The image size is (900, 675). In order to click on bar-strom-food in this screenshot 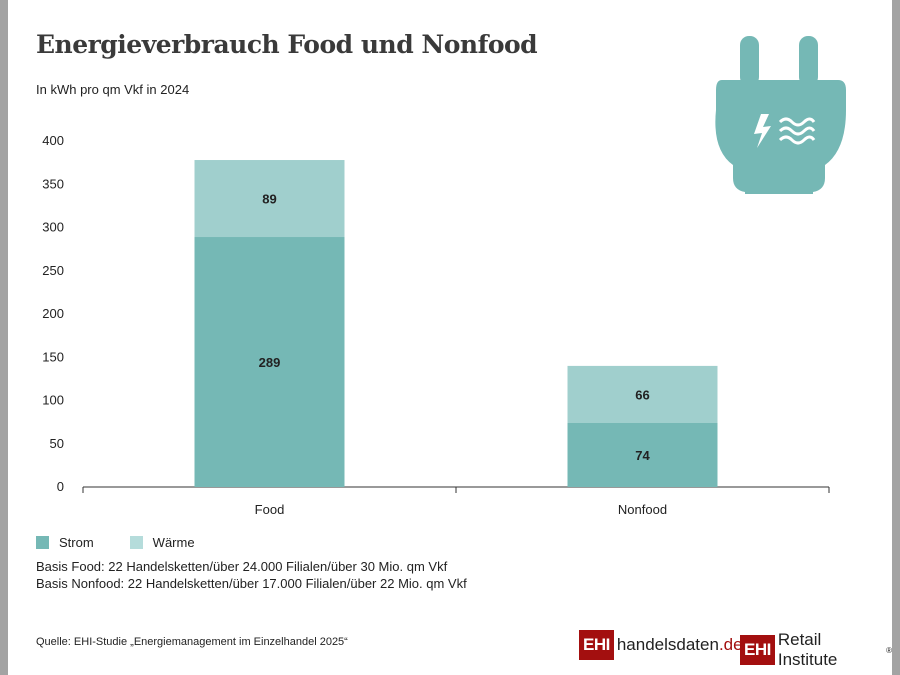, I will do `click(269, 362)`.